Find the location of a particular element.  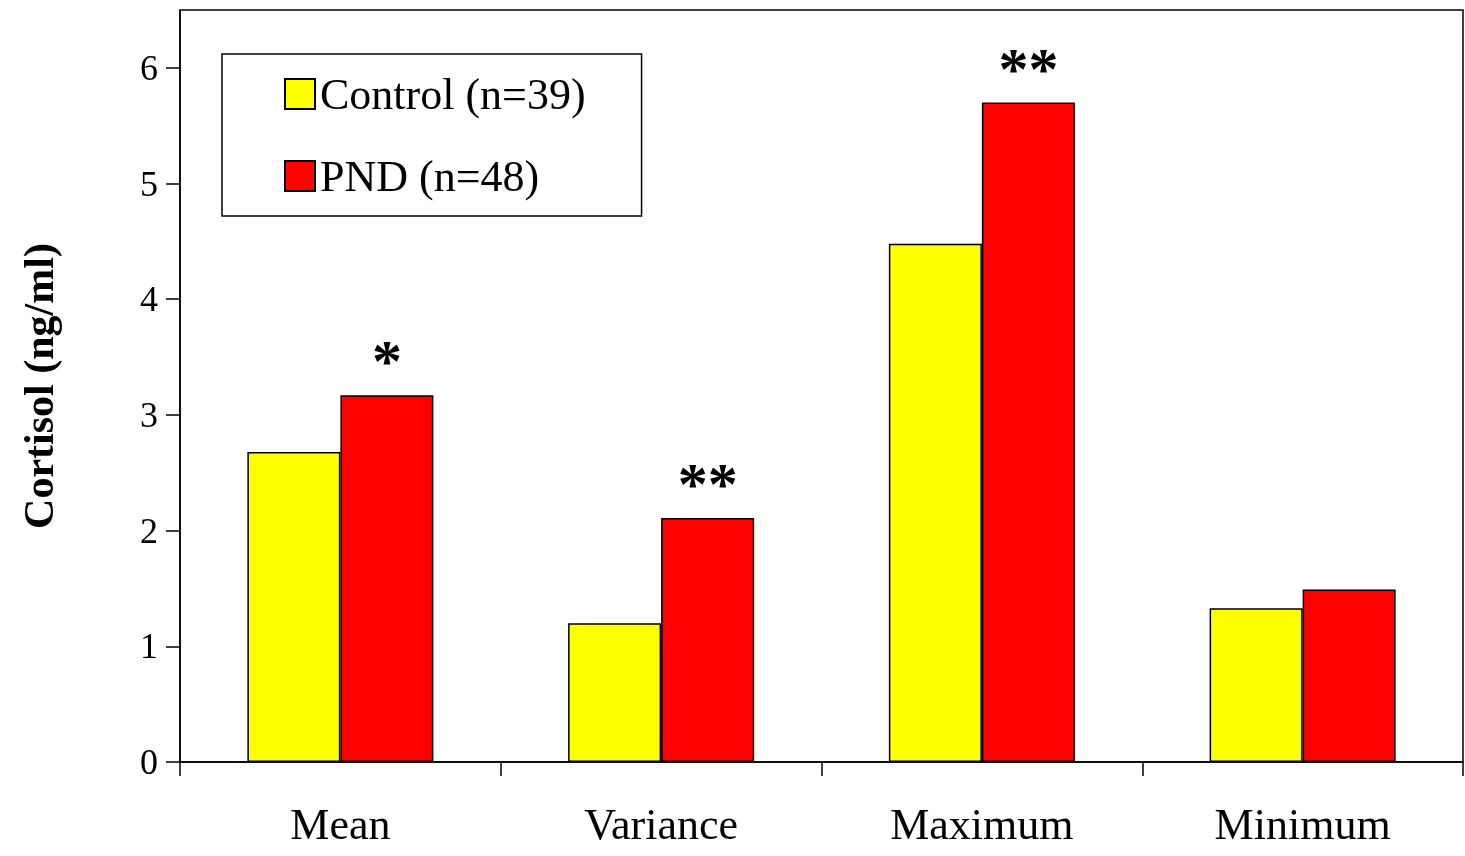

y-tick-label: 3 is located at coordinates (149, 414).